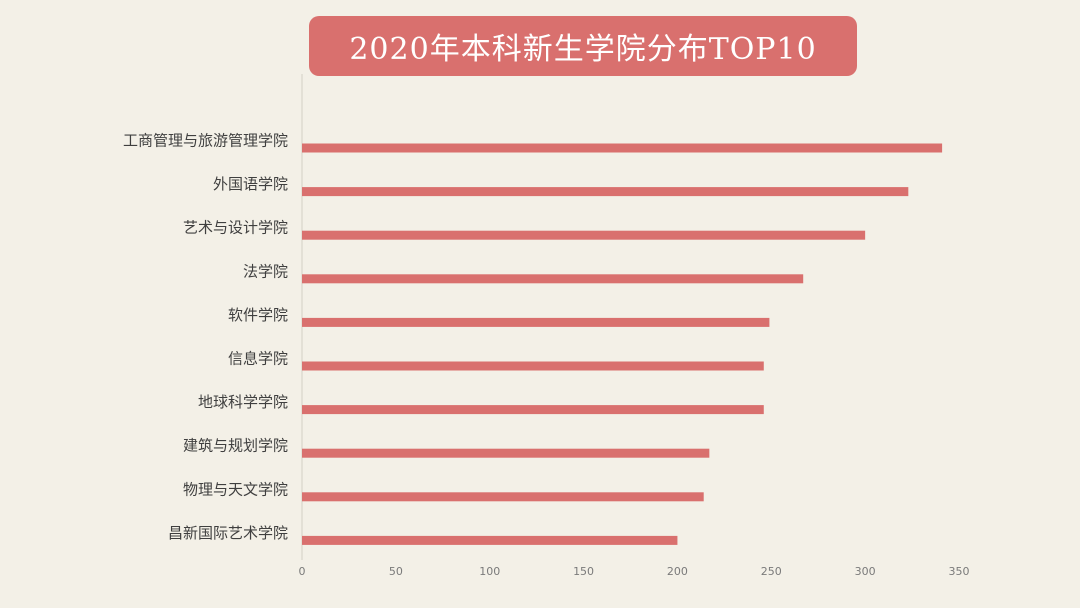  What do you see at coordinates (243, 402) in the screenshot?
I see `category-label: 地球科学学院` at bounding box center [243, 402].